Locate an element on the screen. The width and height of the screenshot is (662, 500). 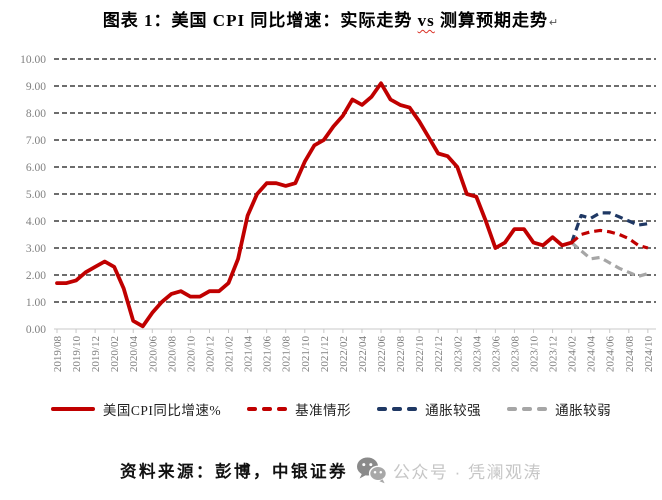
svg-text: 2020/02 is located at coordinates (115, 354).